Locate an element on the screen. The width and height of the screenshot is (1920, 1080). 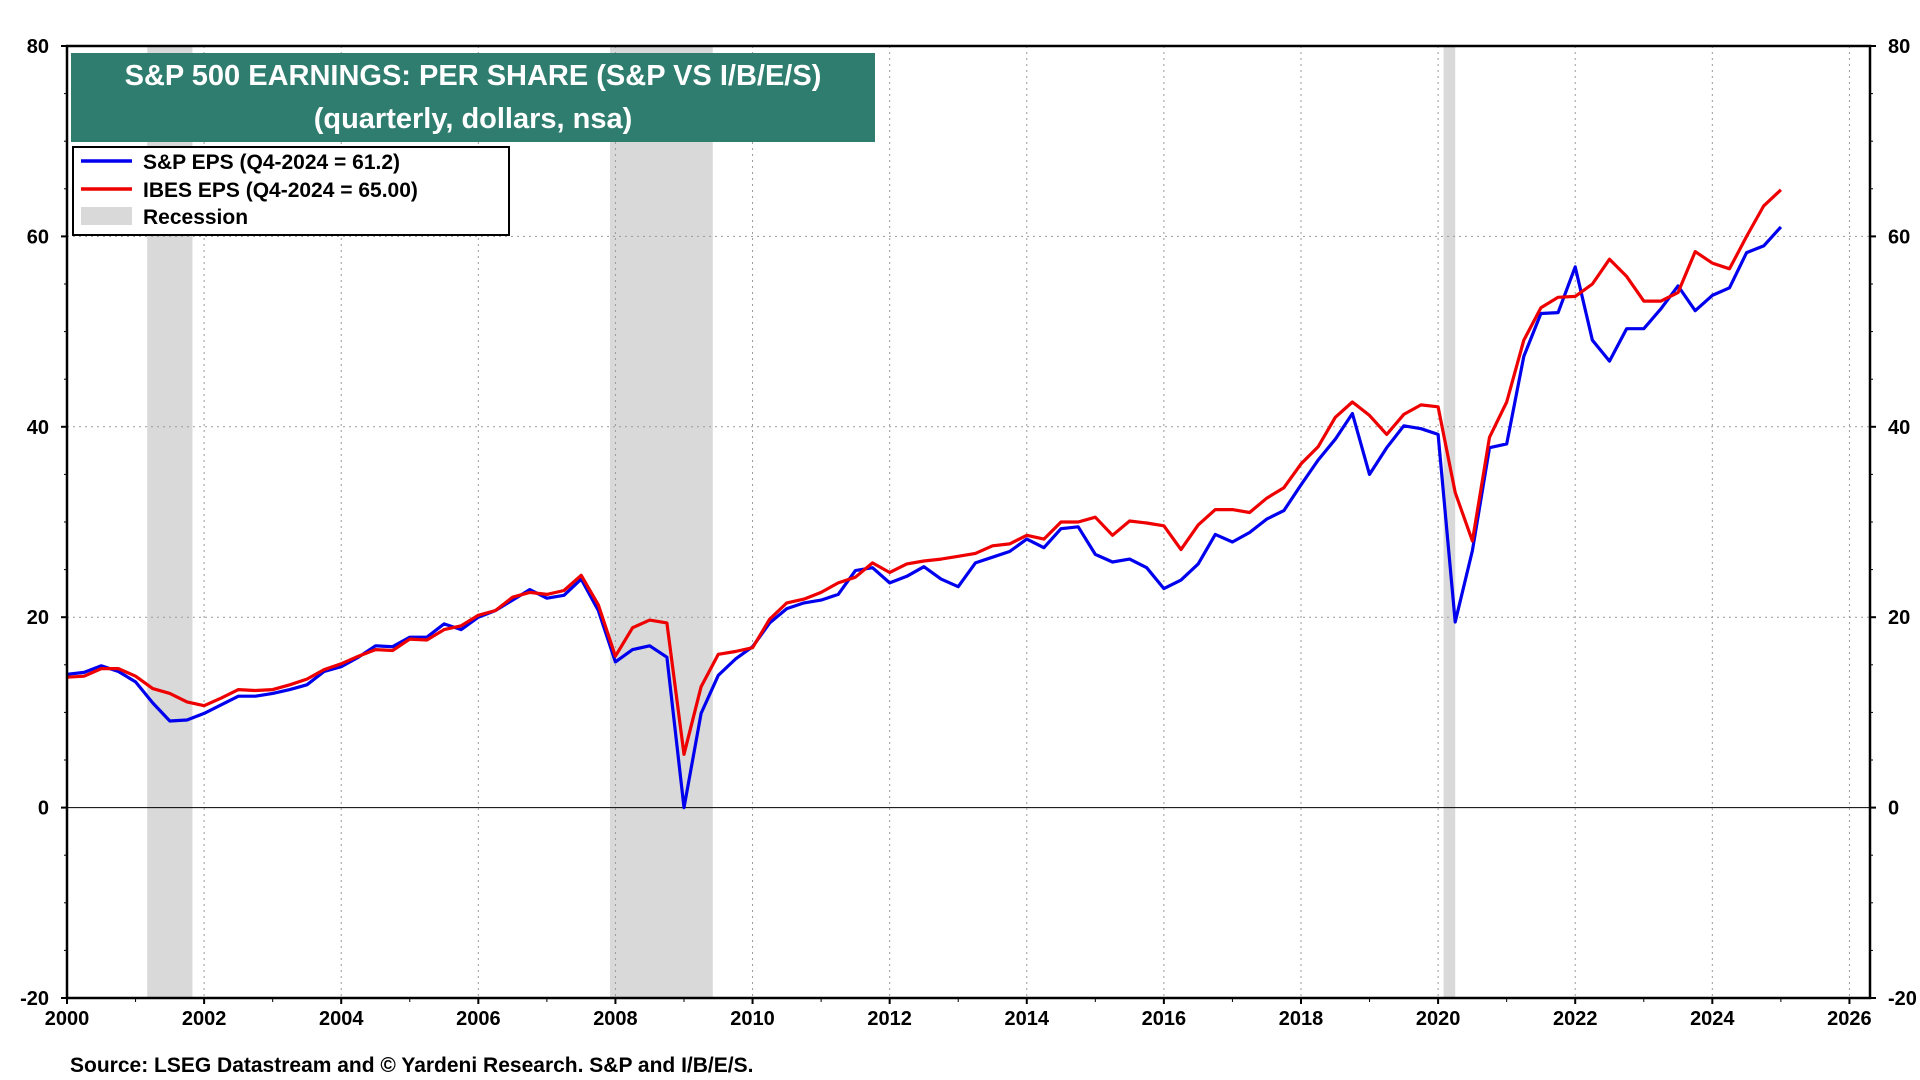
y-tick-label-right: -20 is located at coordinates (1902, 999).